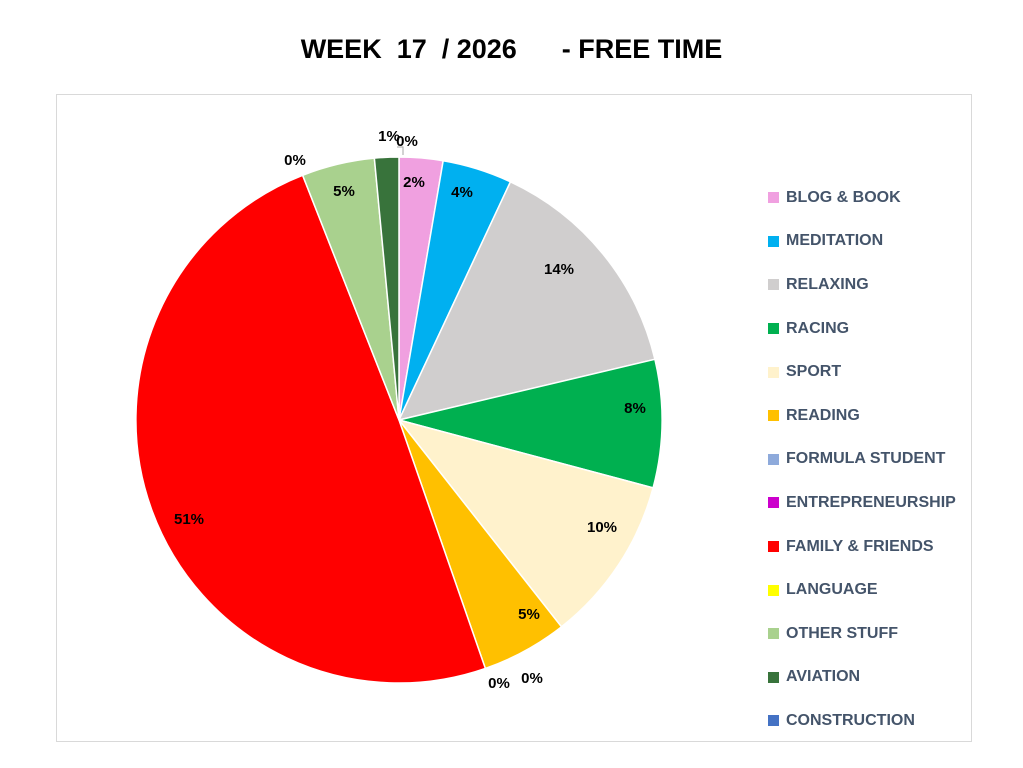  What do you see at coordinates (511, 49) in the screenshot?
I see `chart-title: WEEK 17 / 2026 - FREE TIME` at bounding box center [511, 49].